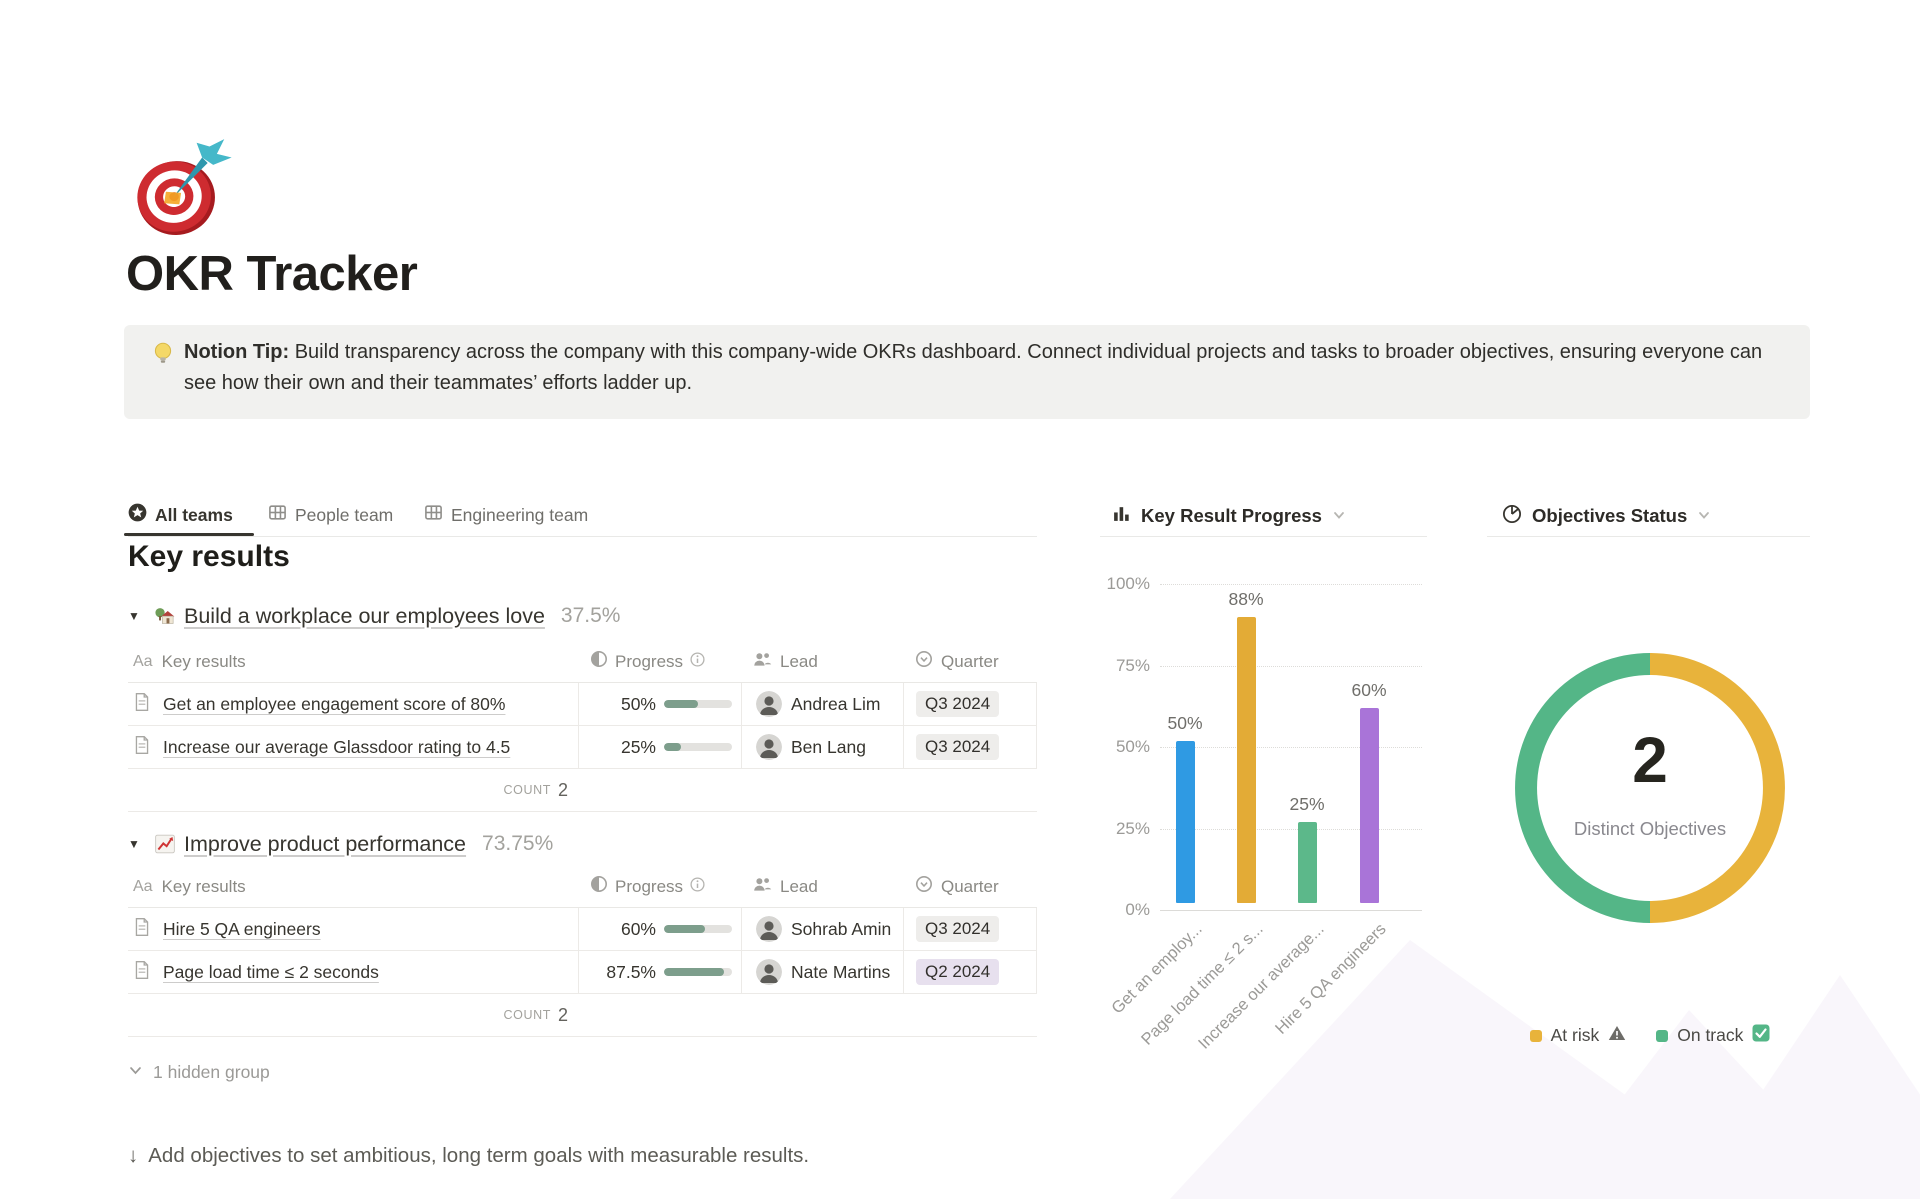 This screenshot has height=1199, width=1920. What do you see at coordinates (242, 928) in the screenshot?
I see `key-result-link: Hire 5 QA engineers` at bounding box center [242, 928].